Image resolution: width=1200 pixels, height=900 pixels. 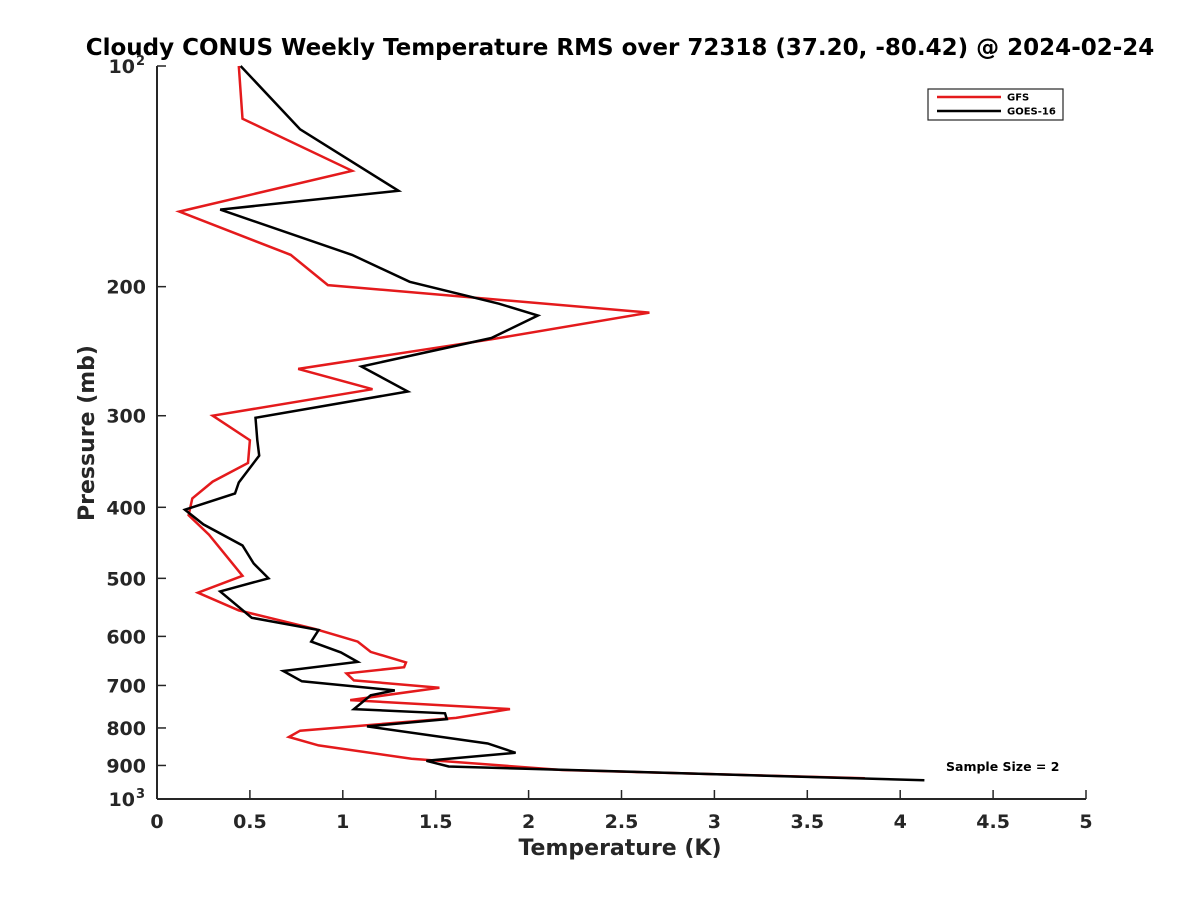 I want to click on x-tick-label: 1.5, so click(x=436, y=822).